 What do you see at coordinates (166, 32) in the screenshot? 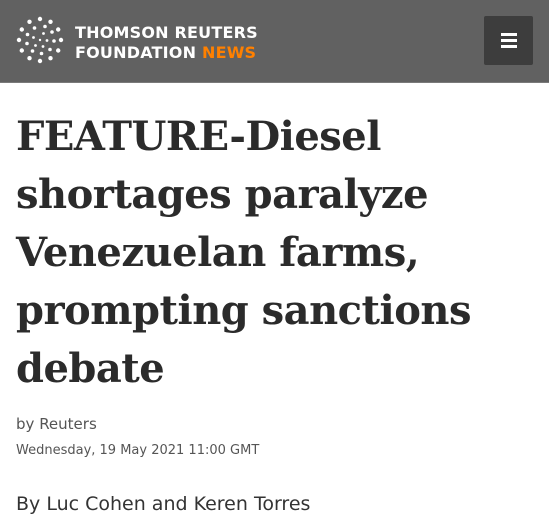
I see `brand-line-1: THOMSON REUTERS` at bounding box center [166, 32].